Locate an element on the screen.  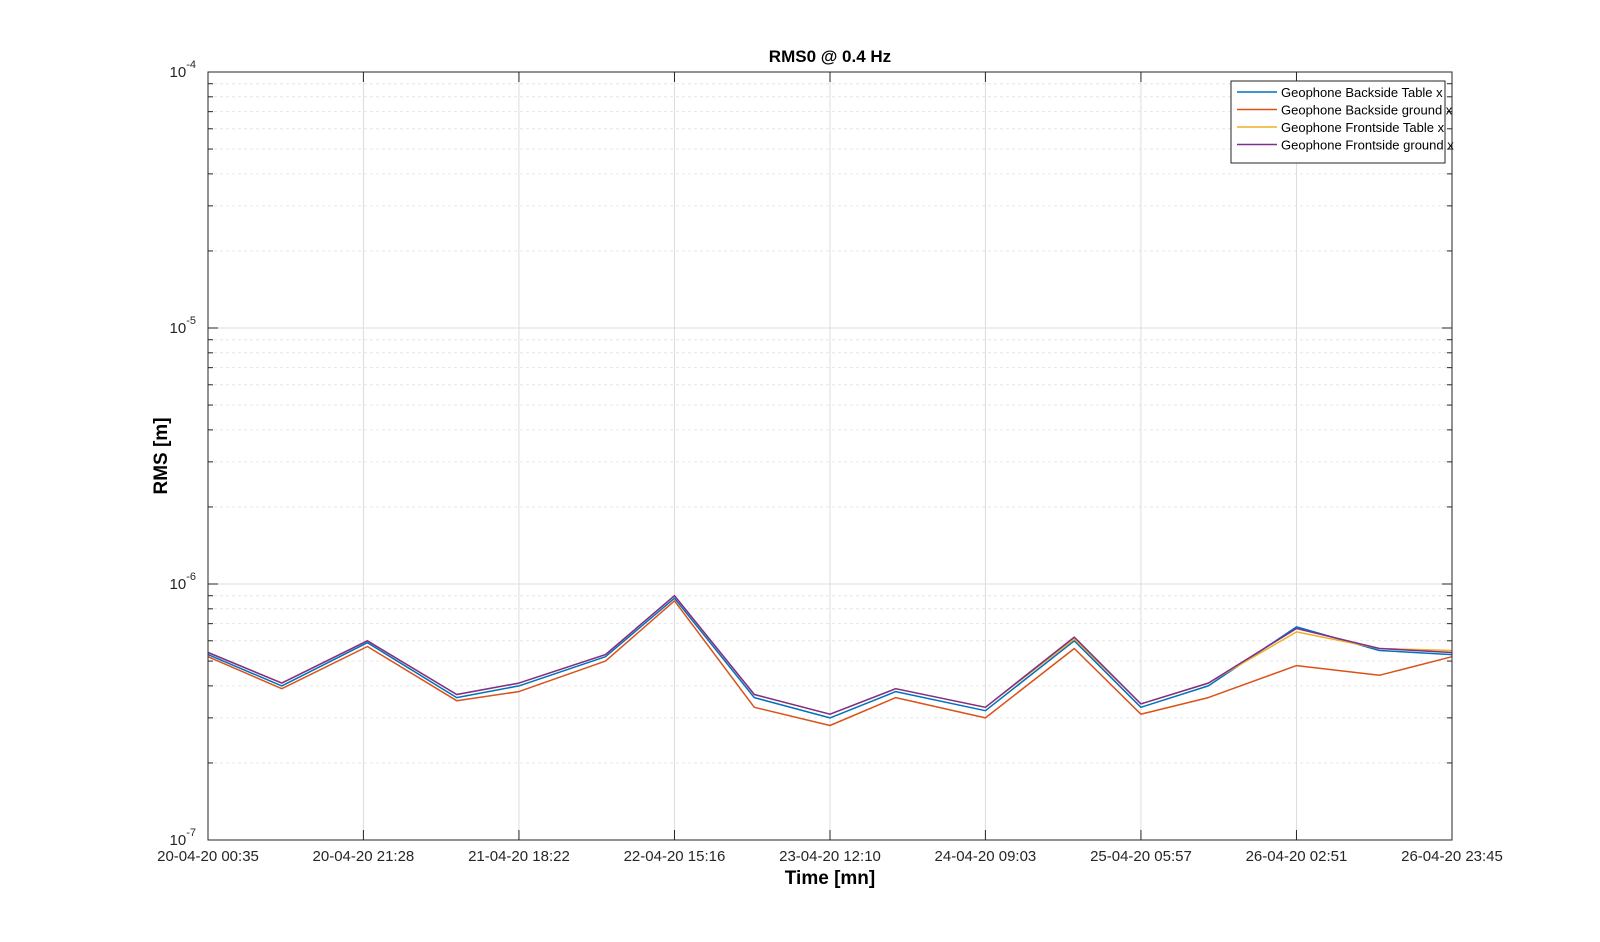
y-tick-label: 10⁻⁶ is located at coordinates (183, 582).